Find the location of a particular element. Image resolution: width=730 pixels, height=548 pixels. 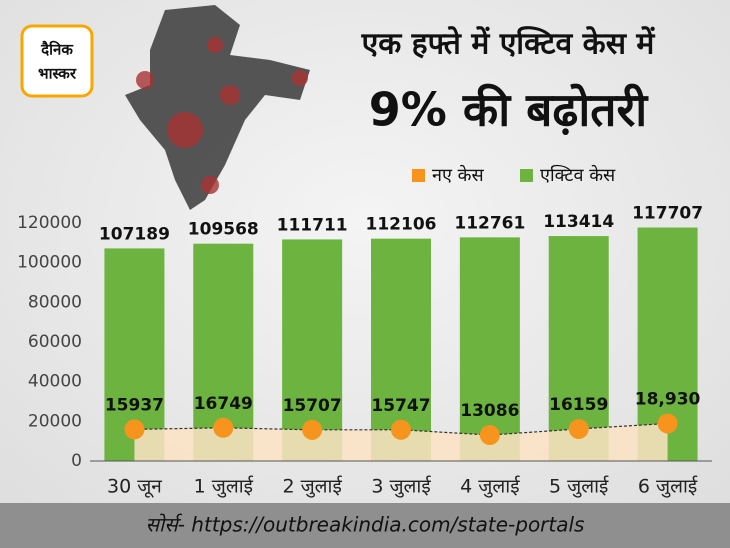

bar-value-label: 112761 is located at coordinates (489, 223).